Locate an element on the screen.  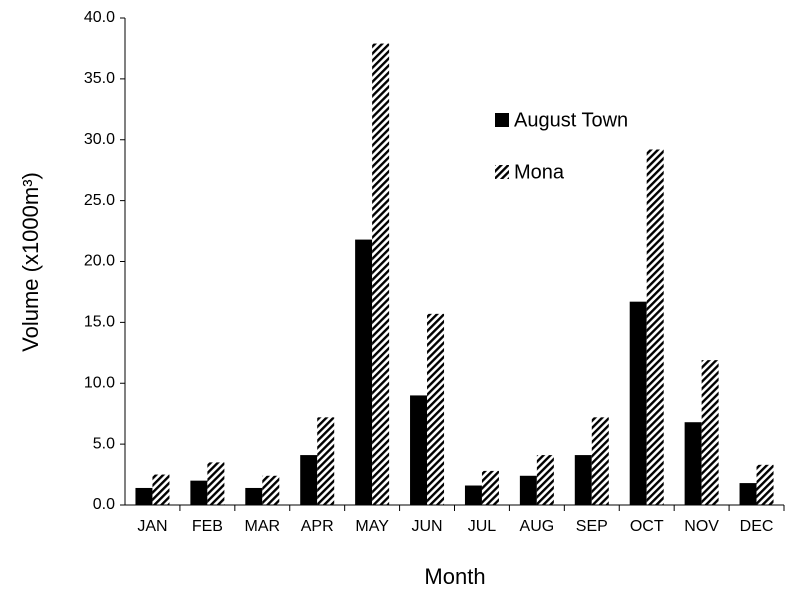
x-tick-label: JUL is located at coordinates (482, 526).